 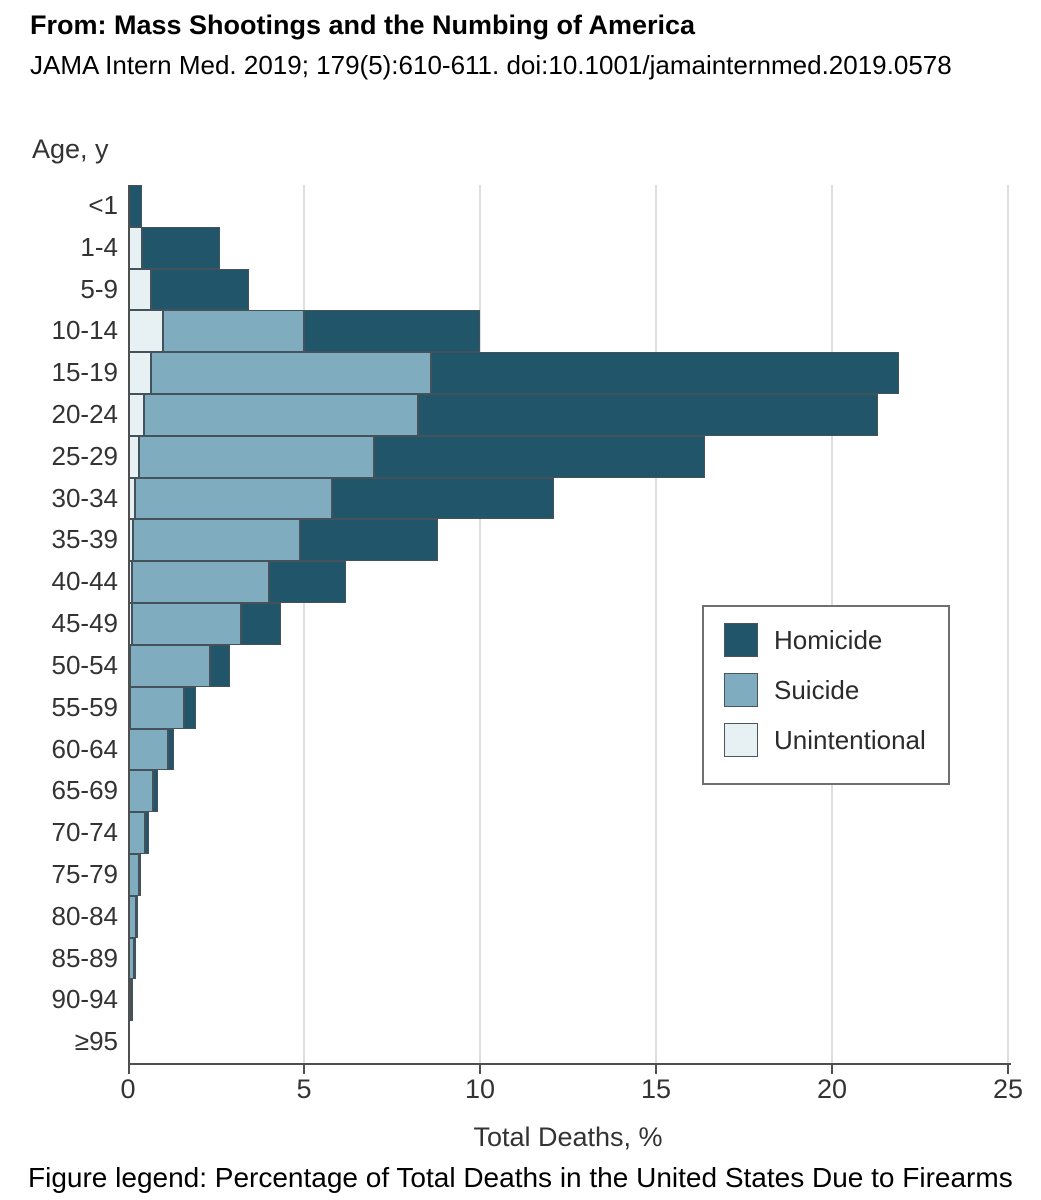 I want to click on legend-swatch-unintentional, so click(x=741, y=740).